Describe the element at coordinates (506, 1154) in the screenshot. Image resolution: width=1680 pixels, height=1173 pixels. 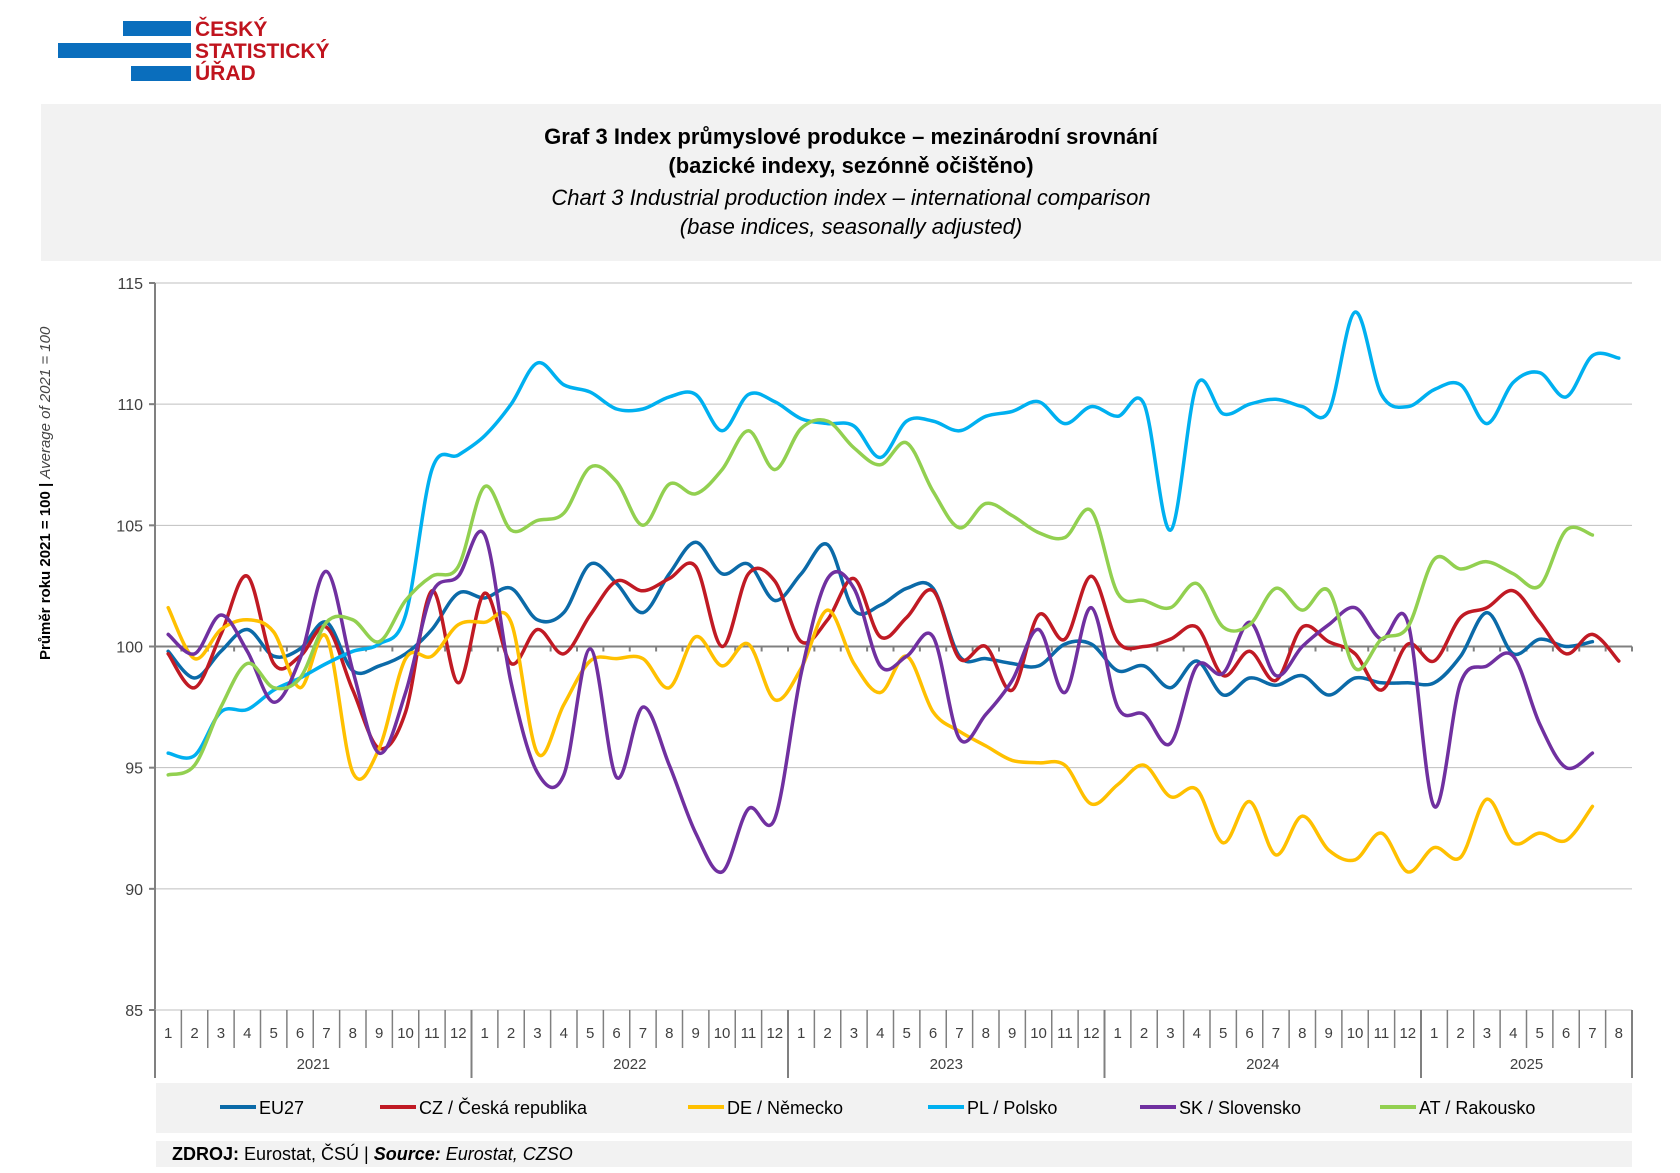
I see `source-text-en: Eurostat, CZSO` at that location.